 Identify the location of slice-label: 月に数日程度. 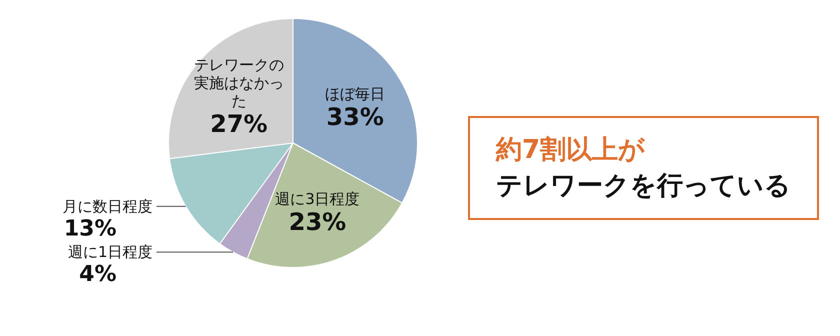
(107, 206).